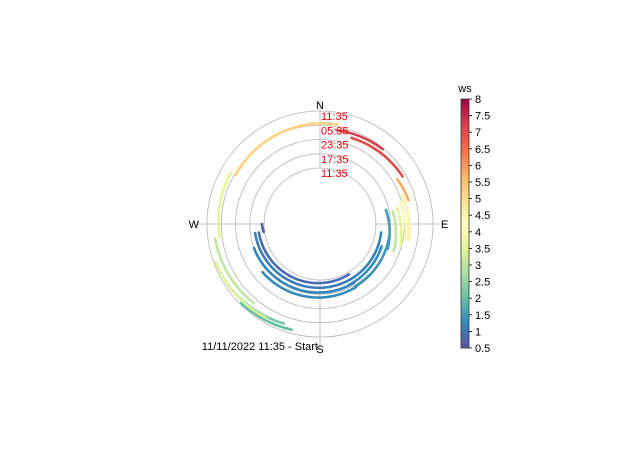 The image size is (640, 467). I want to click on direction-label-east: E, so click(444, 225).